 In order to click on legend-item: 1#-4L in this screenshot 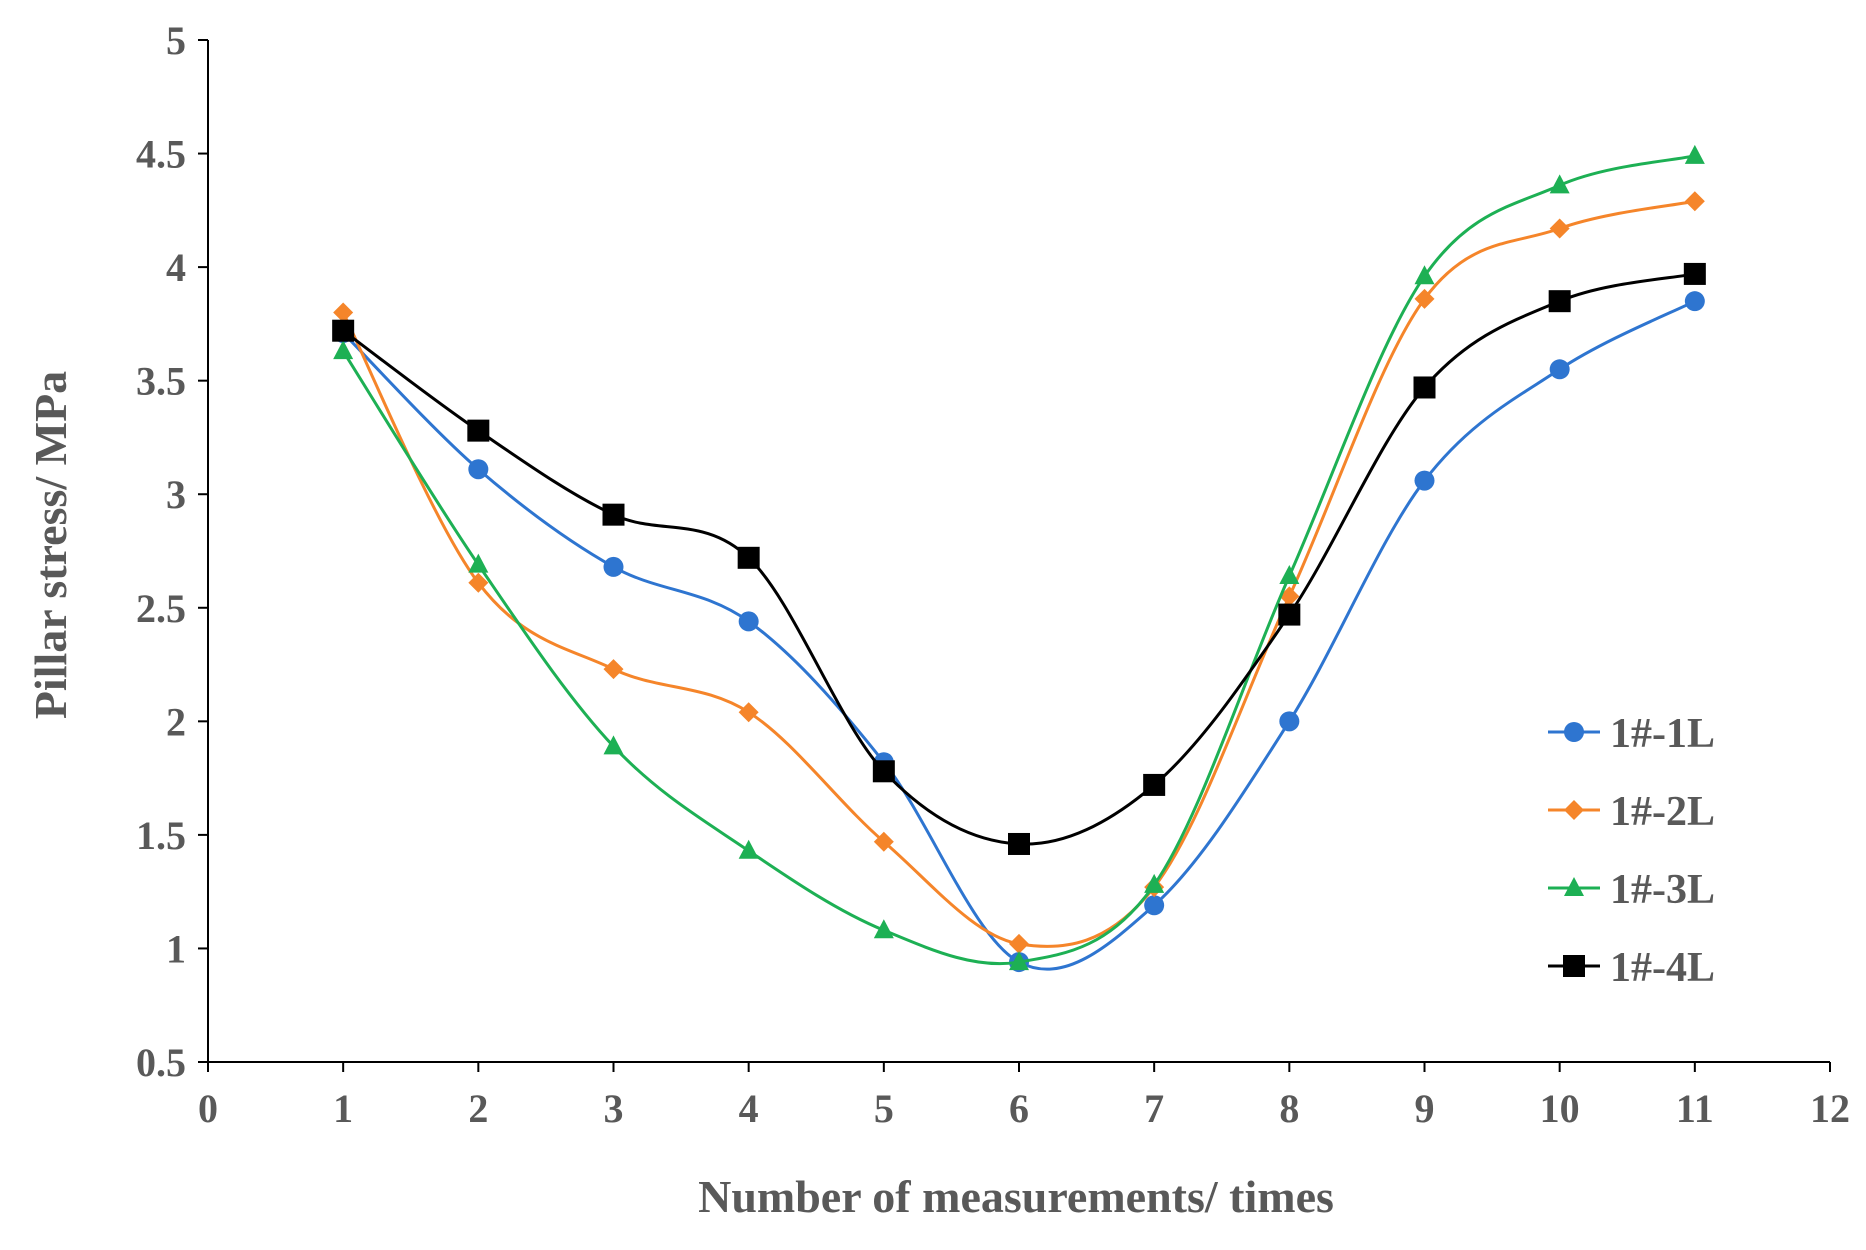, I will do `click(1631, 968)`.